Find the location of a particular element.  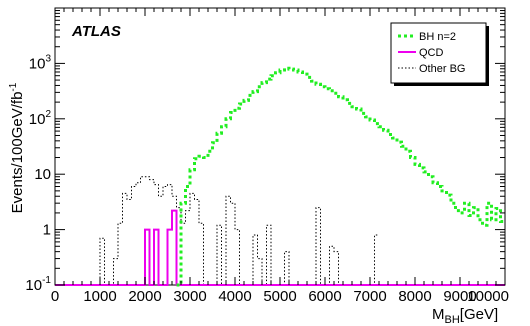

x-axis-title: MBH[GeV] is located at coordinates (465, 316).